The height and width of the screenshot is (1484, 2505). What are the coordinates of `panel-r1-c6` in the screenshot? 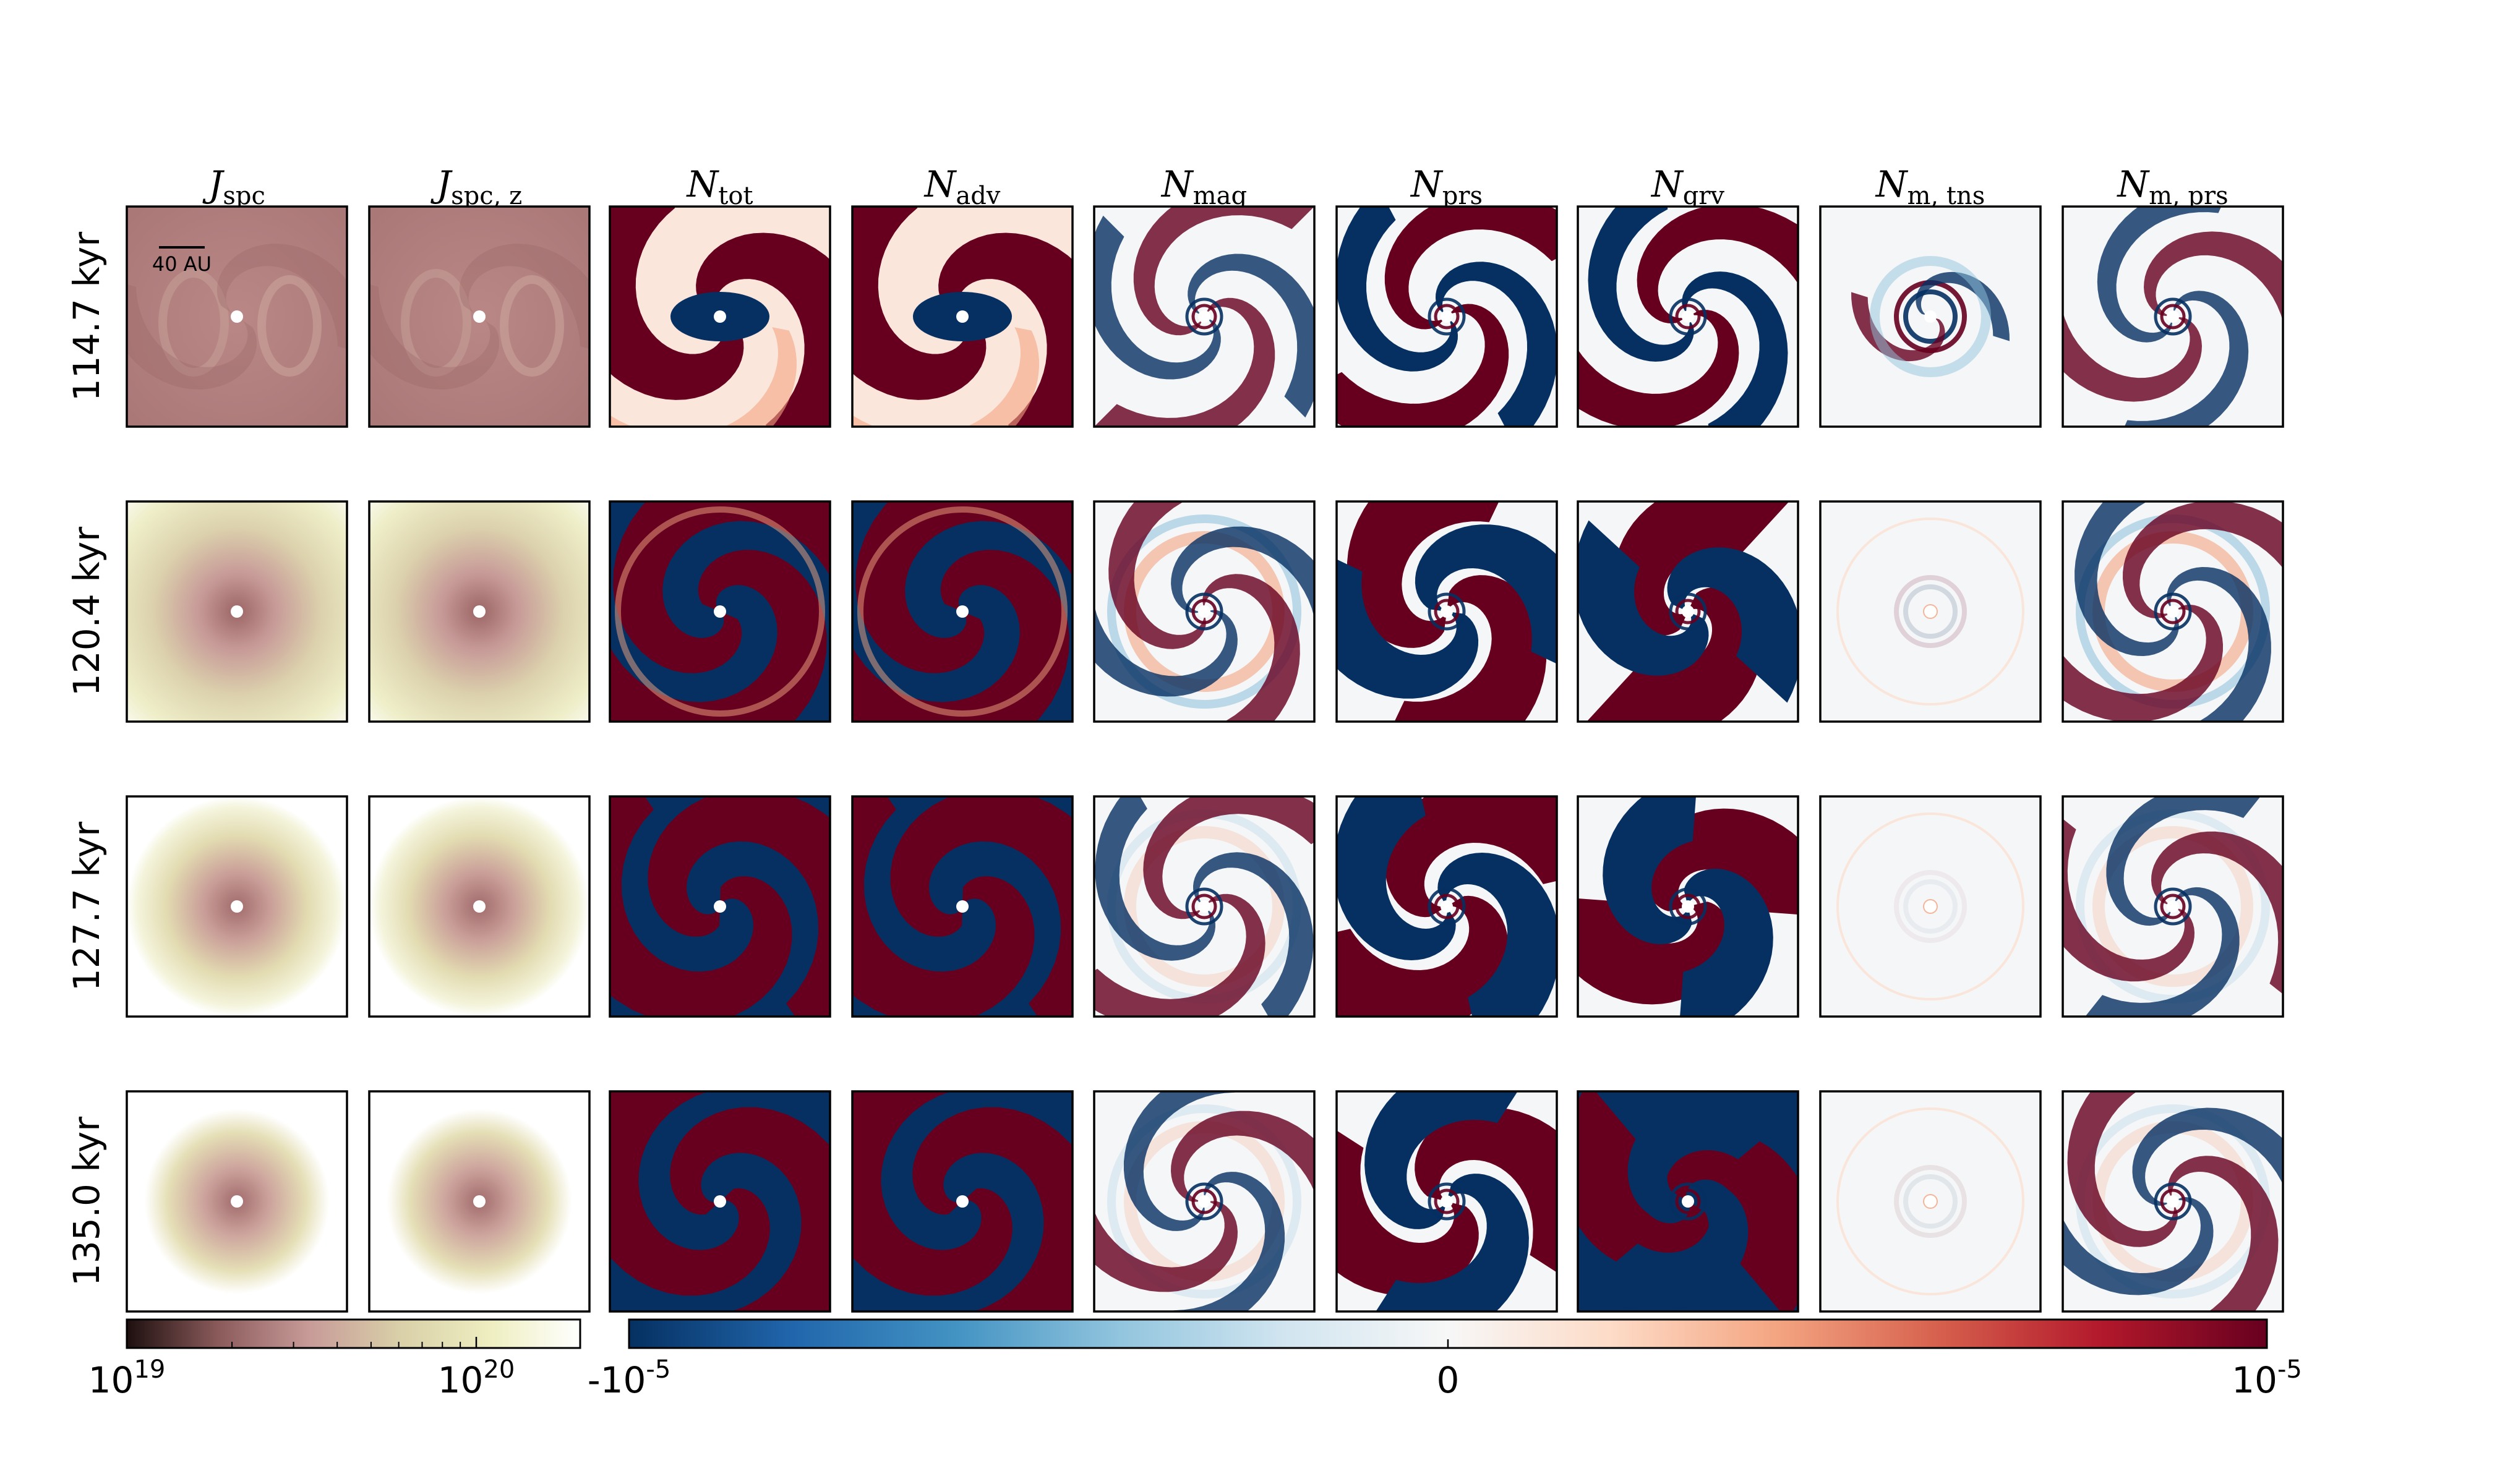 It's located at (1688, 611).